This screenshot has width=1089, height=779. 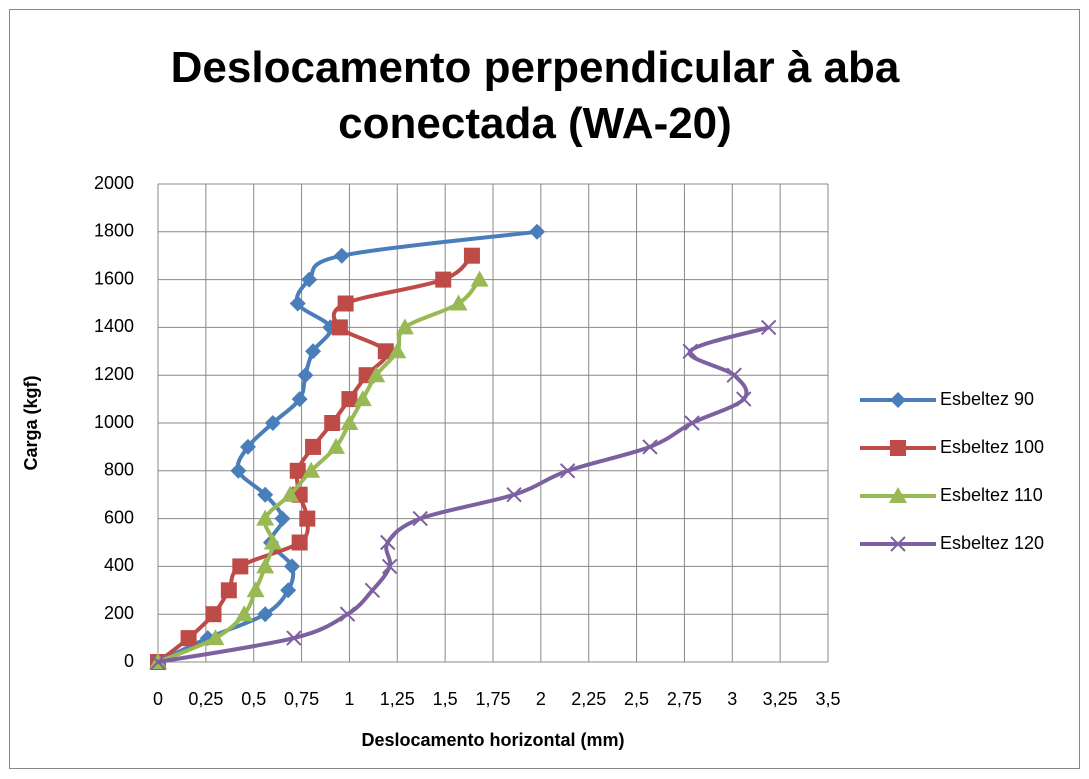 What do you see at coordinates (114, 326) in the screenshot?
I see `y-tick-label: 1400` at bounding box center [114, 326].